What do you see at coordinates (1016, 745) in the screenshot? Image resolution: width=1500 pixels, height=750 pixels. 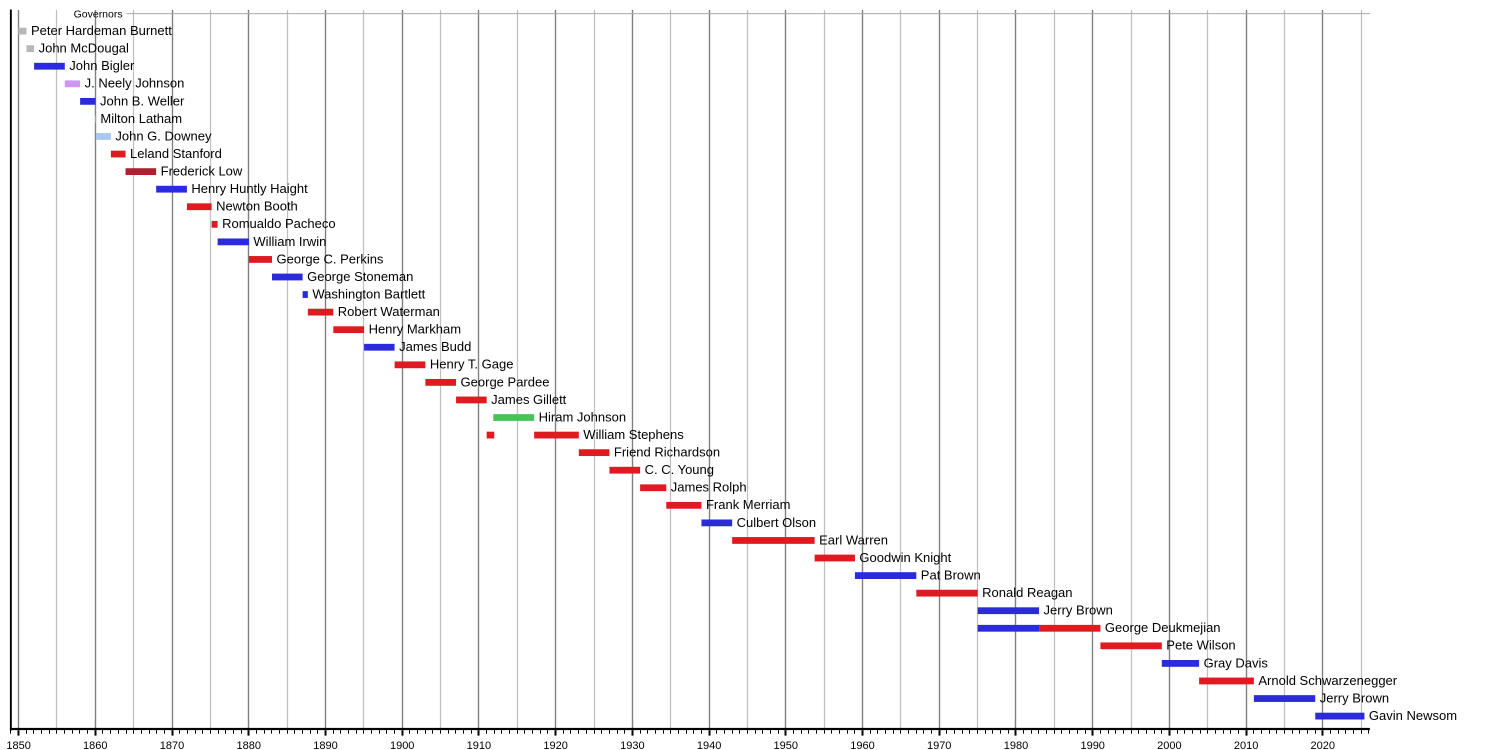 I see `svg-text: 1980` at bounding box center [1016, 745].